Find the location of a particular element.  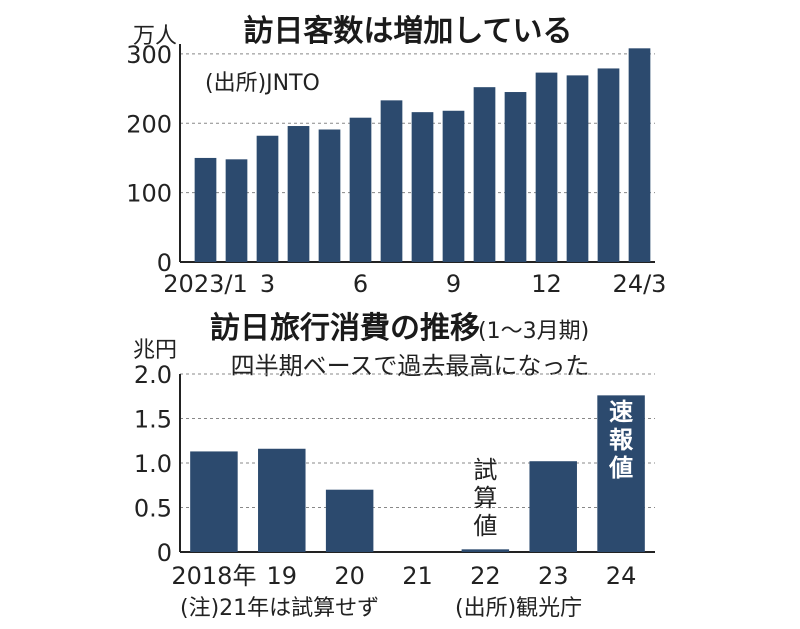

chart2-x-tick-label: 21 is located at coordinates (417, 576).